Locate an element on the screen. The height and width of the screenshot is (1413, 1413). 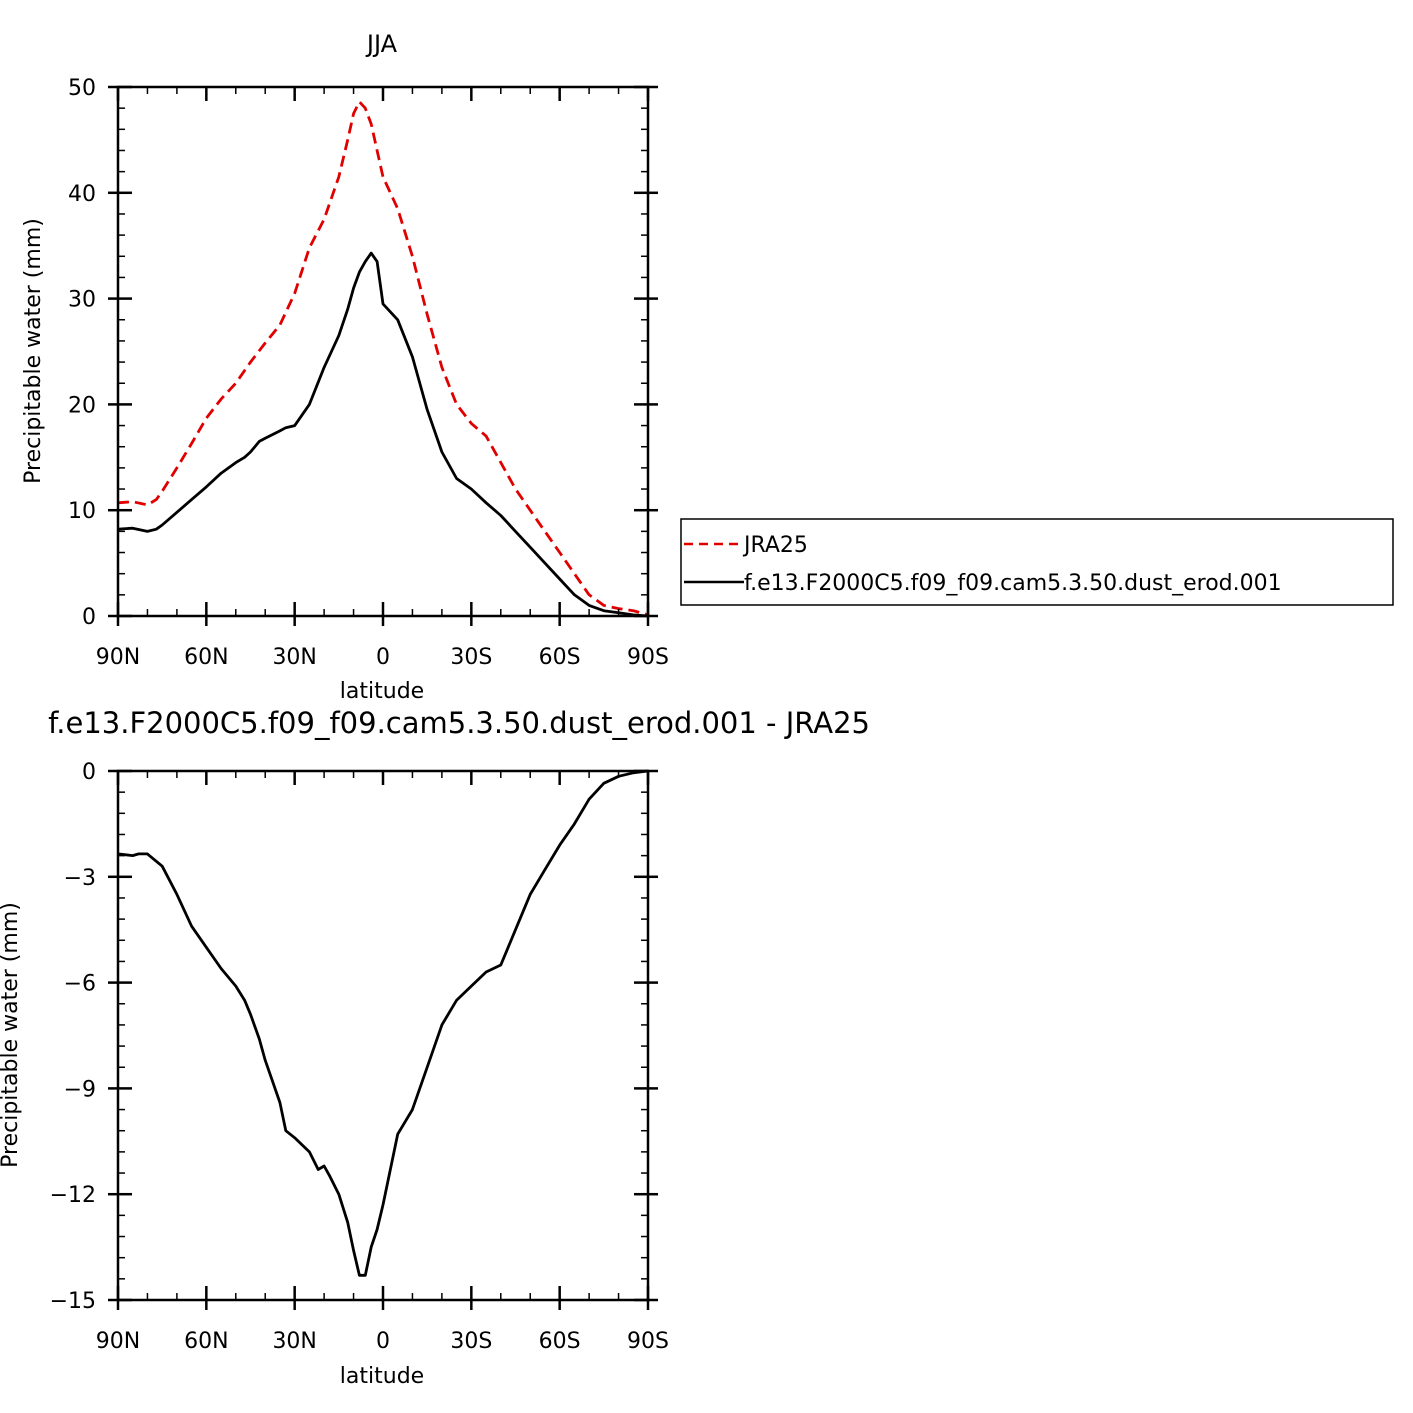
top-chart-series-group is located at coordinates (383, 359).